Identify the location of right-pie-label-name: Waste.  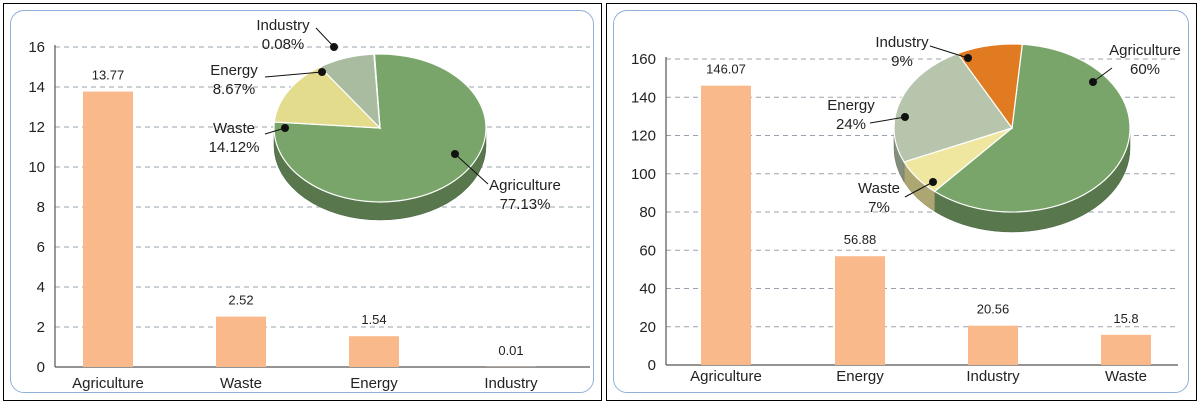
(879, 188).